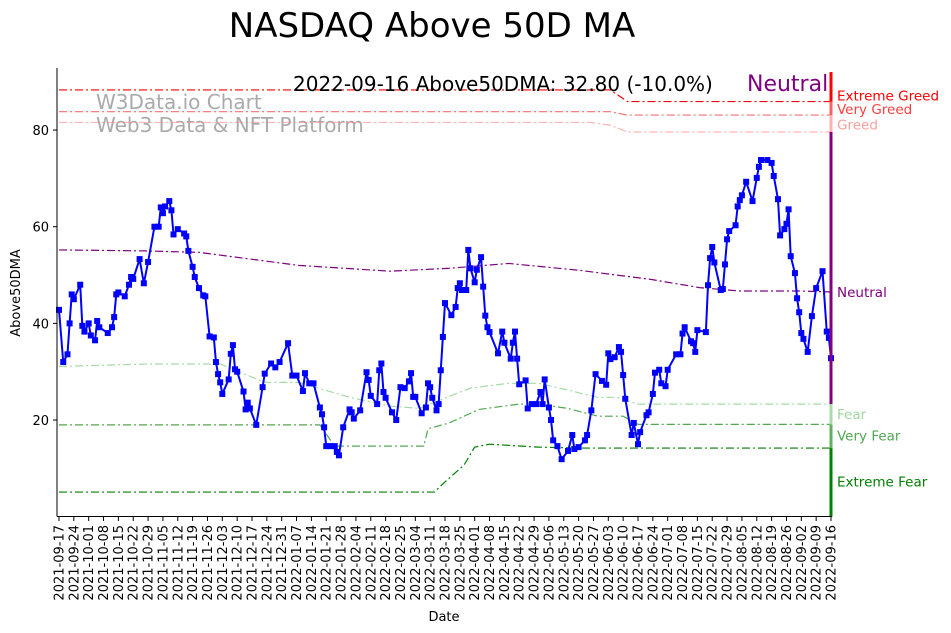 The image size is (951, 633). I want to click on x-tick-label: 2022-04-08, so click(490, 563).